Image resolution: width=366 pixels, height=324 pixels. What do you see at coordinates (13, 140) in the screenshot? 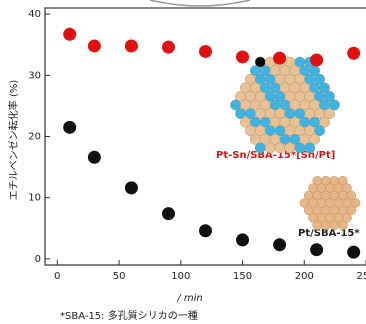
I see `y-axis-label: エチルベンゼン転化率 (%)` at bounding box center [13, 140].